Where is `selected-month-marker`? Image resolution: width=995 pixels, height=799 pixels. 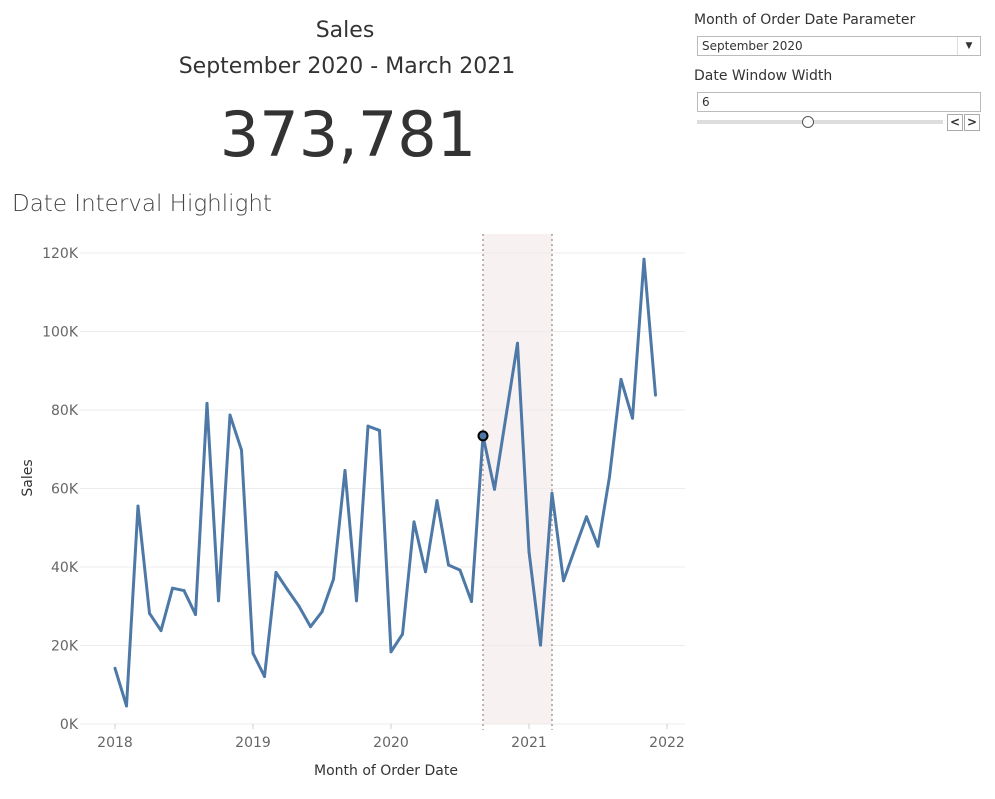
selected-month-marker is located at coordinates (483, 436).